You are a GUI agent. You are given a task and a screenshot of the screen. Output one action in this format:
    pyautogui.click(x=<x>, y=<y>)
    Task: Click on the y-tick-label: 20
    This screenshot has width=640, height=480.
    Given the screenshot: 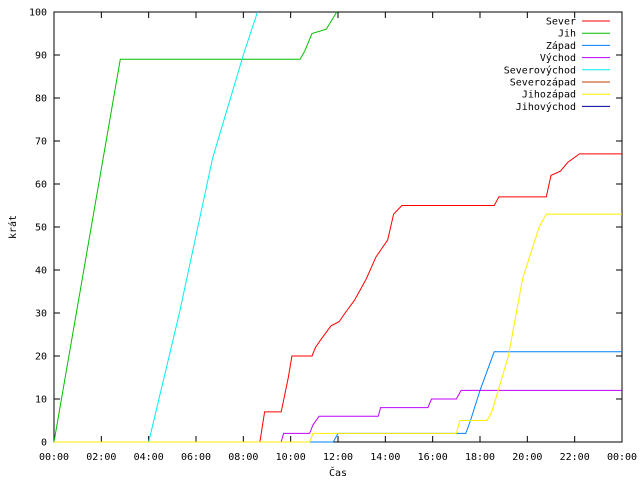 What is the action you would take?
    pyautogui.click(x=41, y=357)
    